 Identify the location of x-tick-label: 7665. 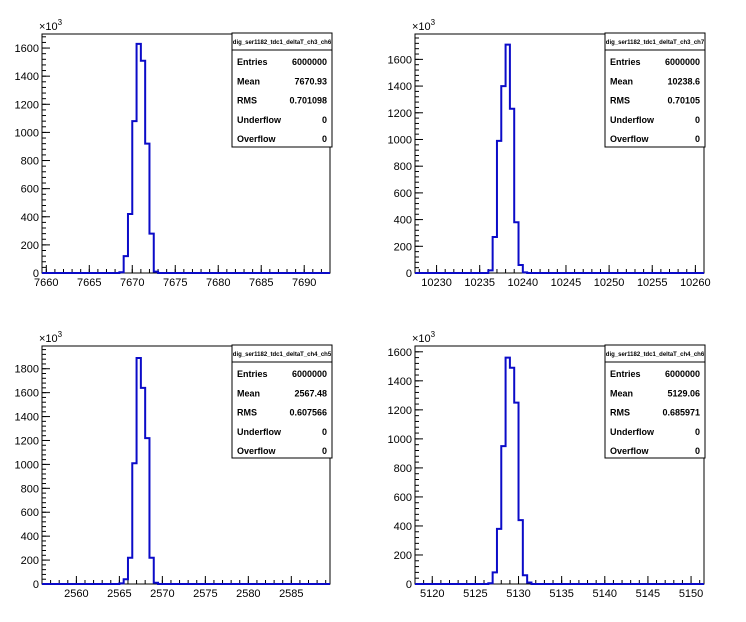
(89, 283).